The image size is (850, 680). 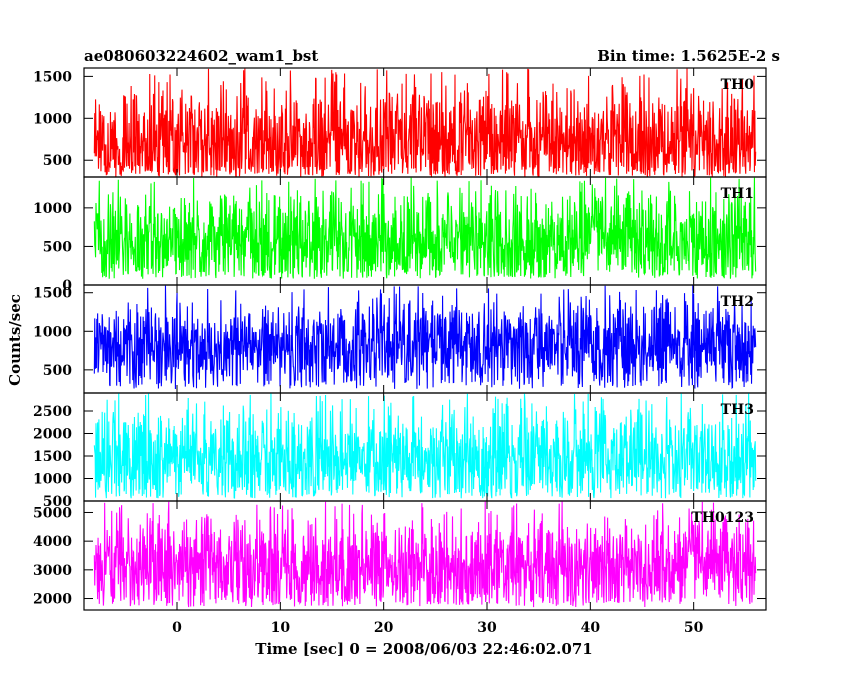 I want to click on x-tick-label: 50, so click(x=694, y=628).